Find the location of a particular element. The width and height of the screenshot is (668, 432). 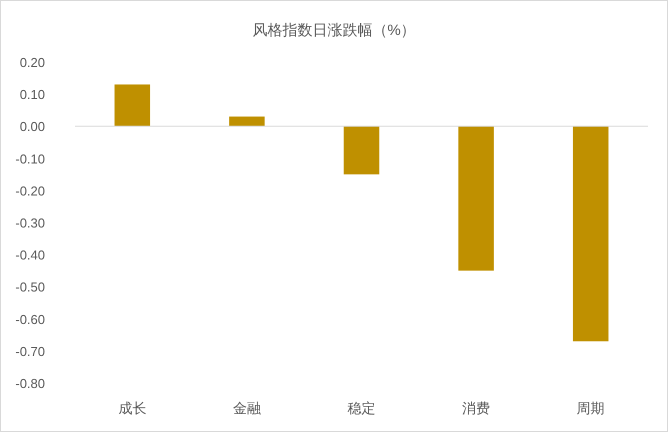

y-tick-label: -0.80 is located at coordinates (30, 383).